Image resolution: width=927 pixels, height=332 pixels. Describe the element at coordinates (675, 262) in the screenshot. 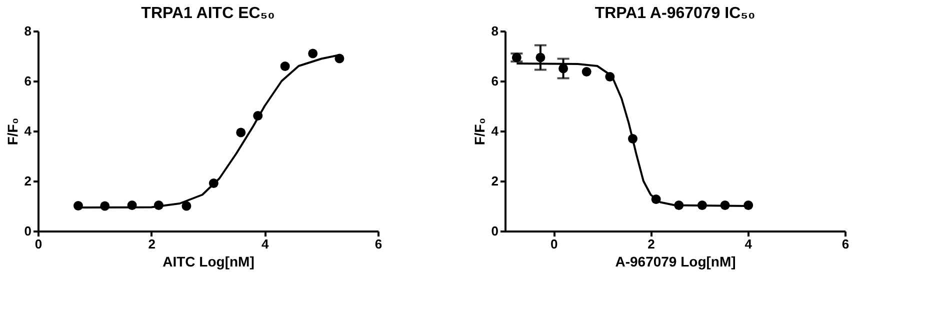

I see `x-axis-title: A-967079 Log[nM]` at that location.